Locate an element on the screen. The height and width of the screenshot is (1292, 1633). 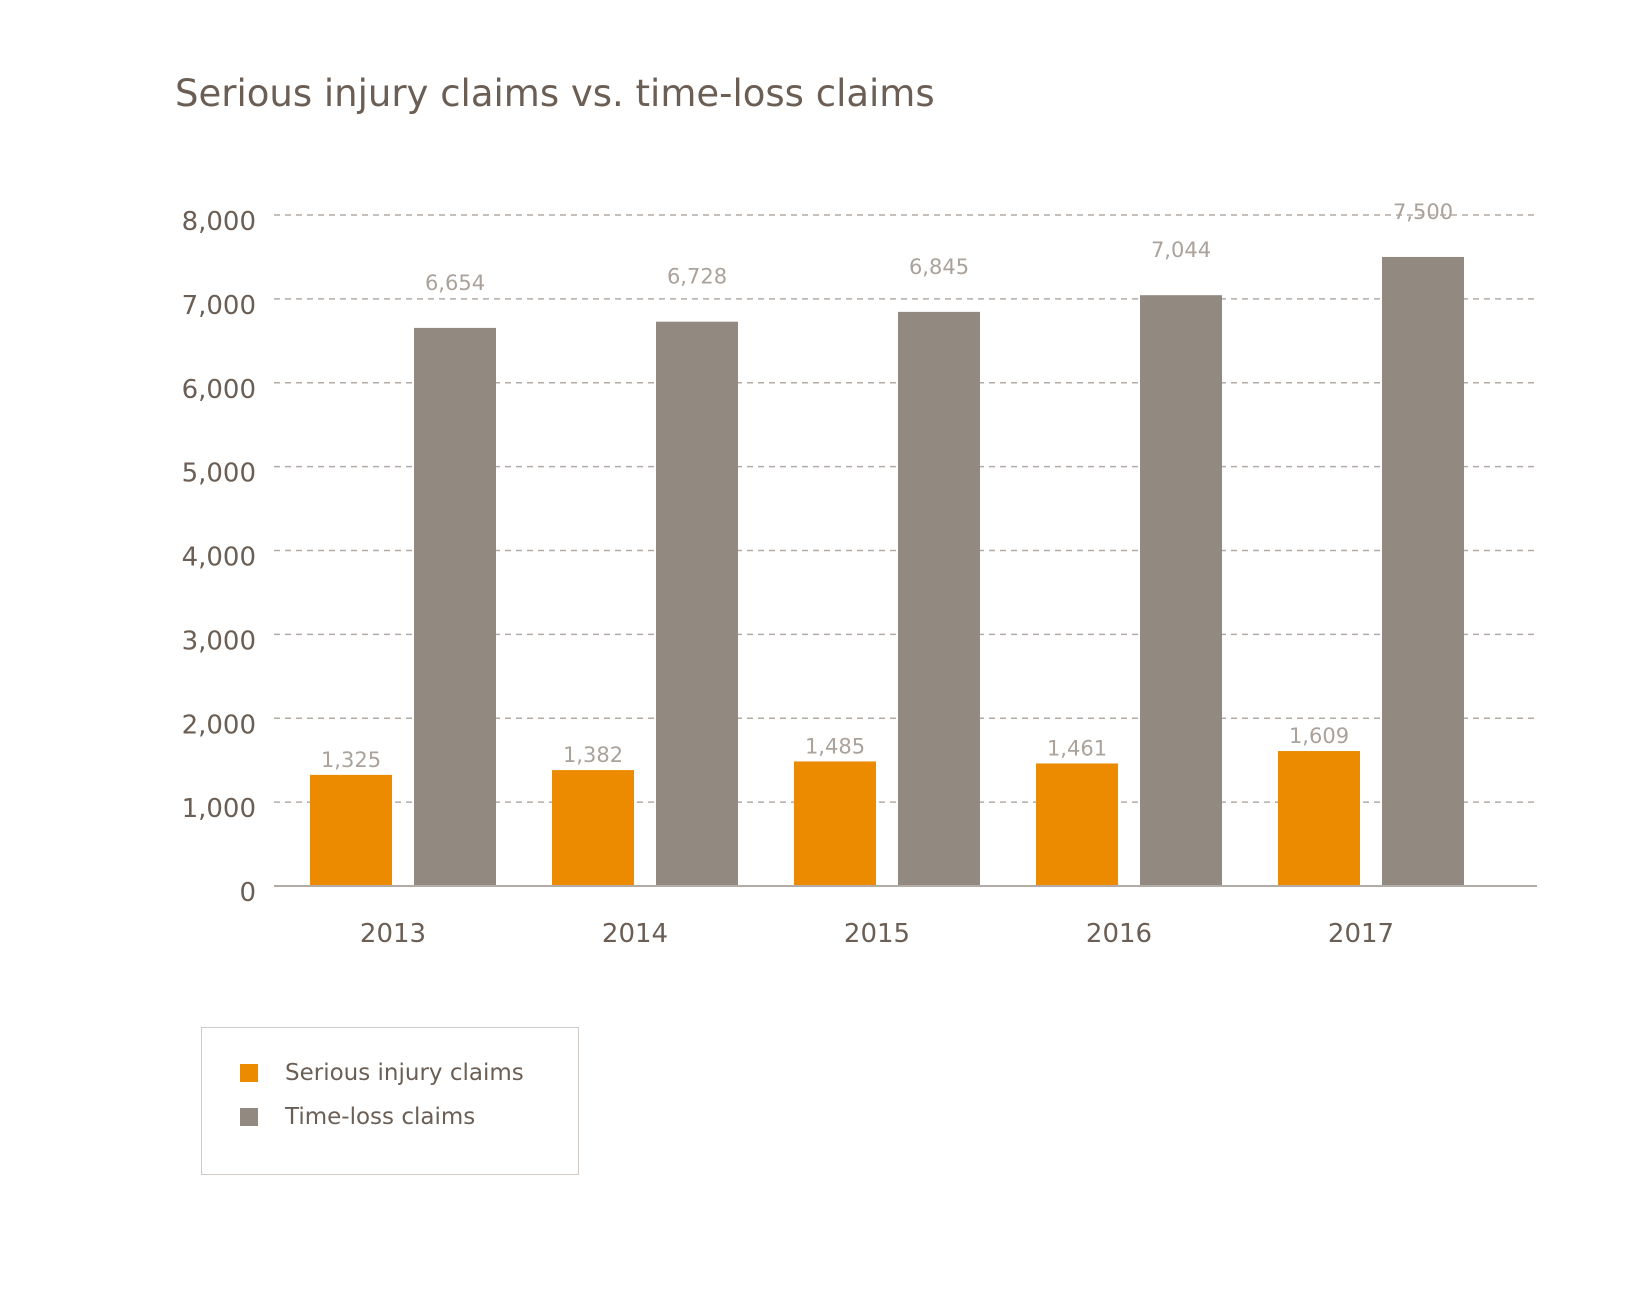
y-tick-label: 5,000 is located at coordinates (219, 474).